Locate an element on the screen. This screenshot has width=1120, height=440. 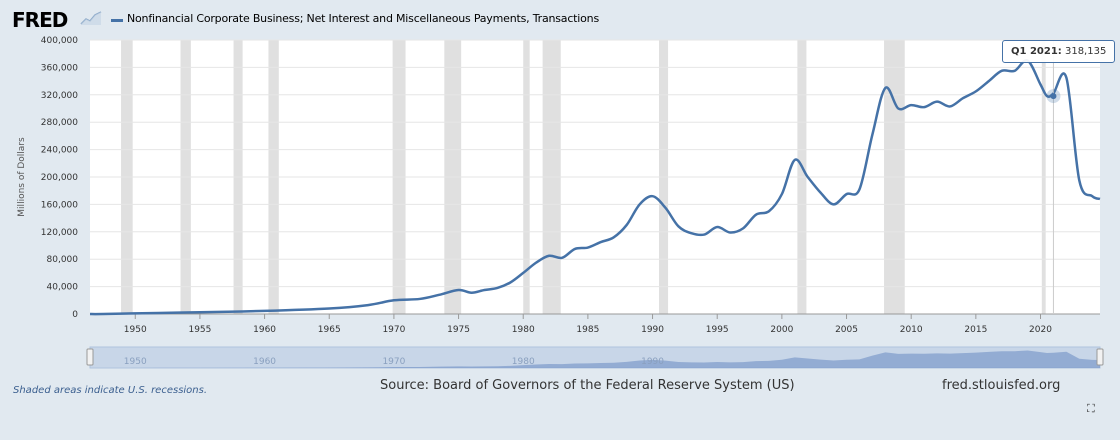
y-tick-label: 360,000 is located at coordinates (59, 68).